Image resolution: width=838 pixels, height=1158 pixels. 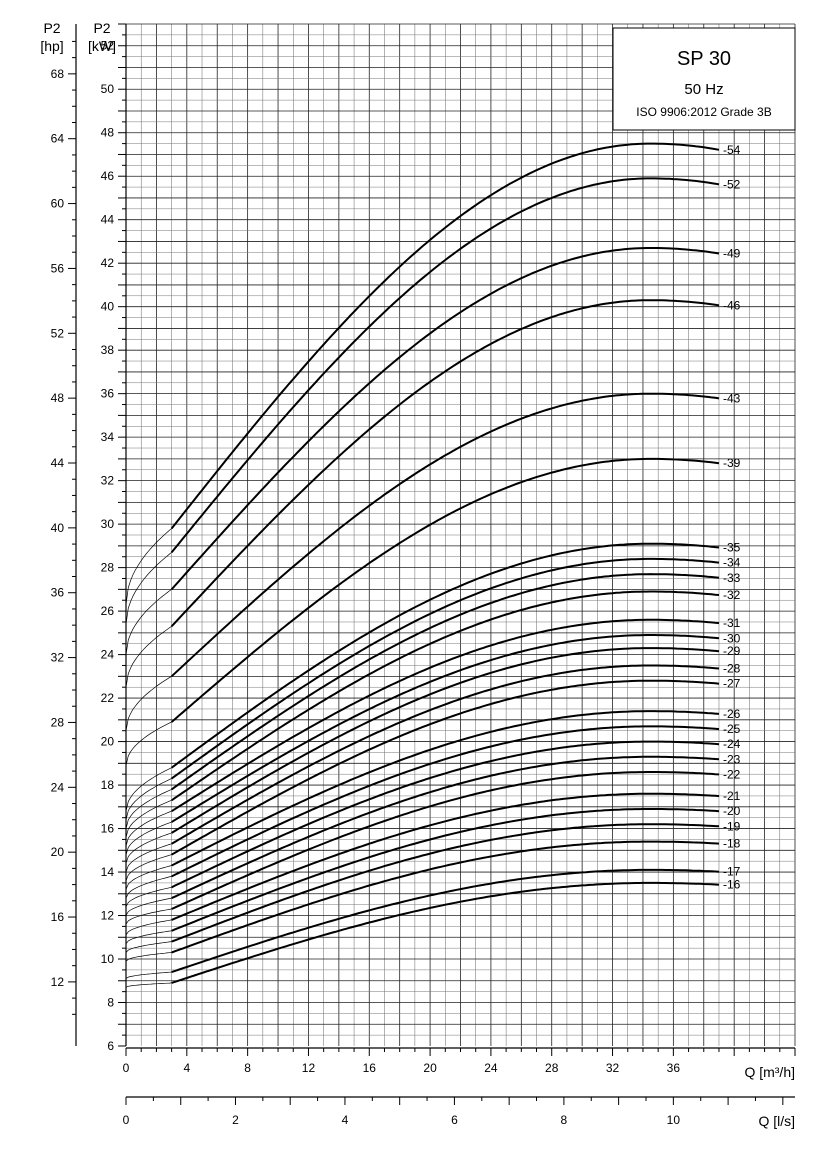 What do you see at coordinates (732, 744) in the screenshot?
I see `curve-label: -24` at bounding box center [732, 744].